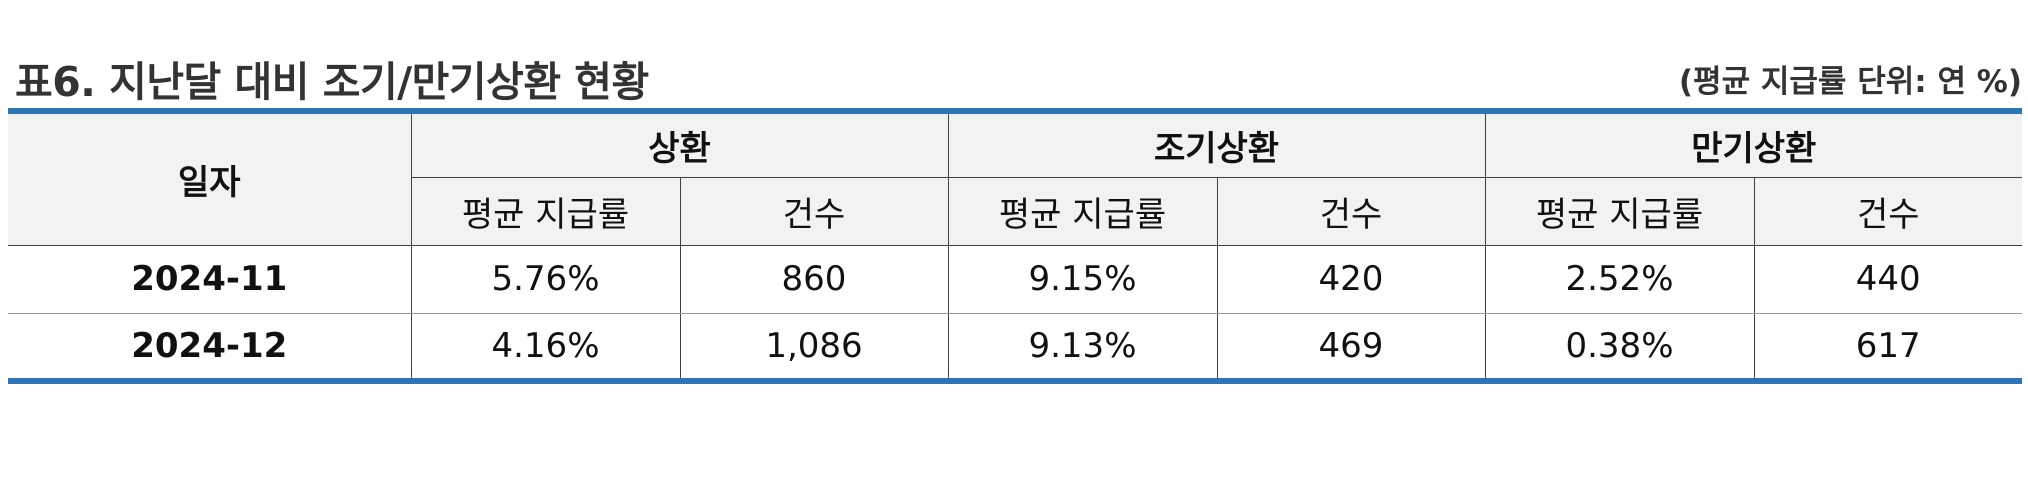 This screenshot has height=496, width=2028. What do you see at coordinates (210, 347) in the screenshot?
I see `row-date: 2024-12` at bounding box center [210, 347].